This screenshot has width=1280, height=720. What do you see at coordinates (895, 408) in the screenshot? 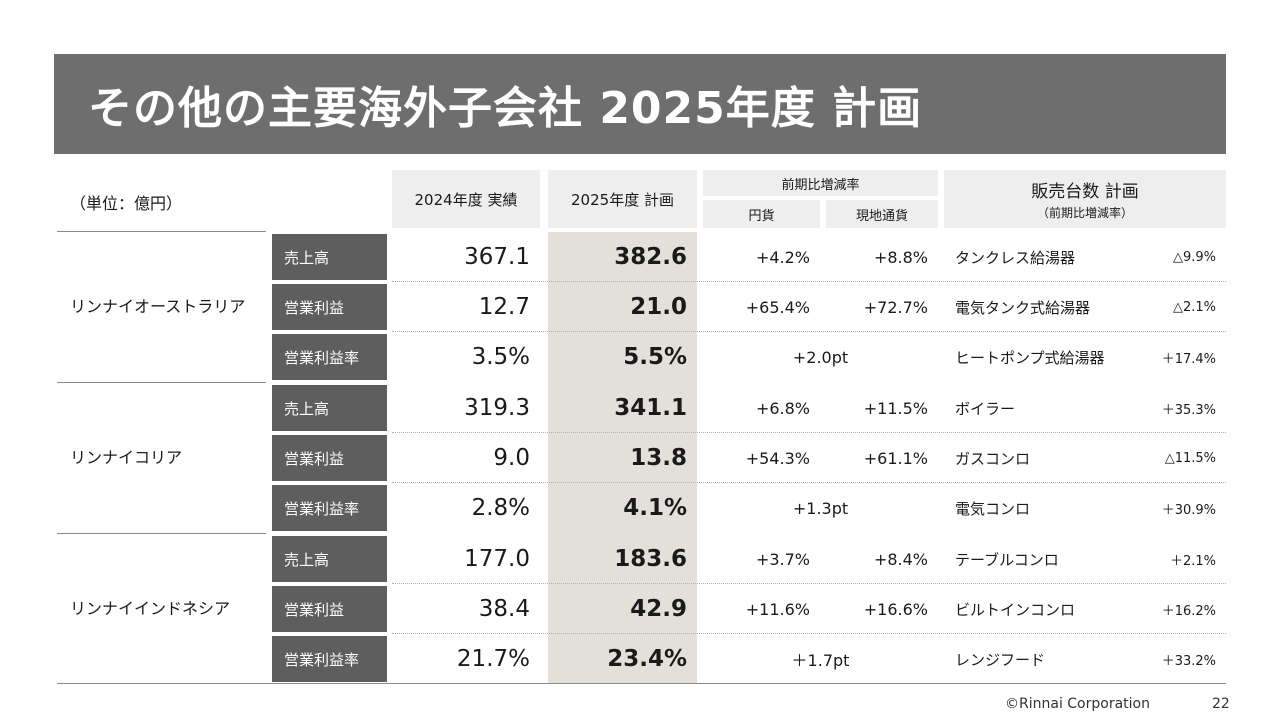
I see `change-local: +11.5%` at bounding box center [895, 408].